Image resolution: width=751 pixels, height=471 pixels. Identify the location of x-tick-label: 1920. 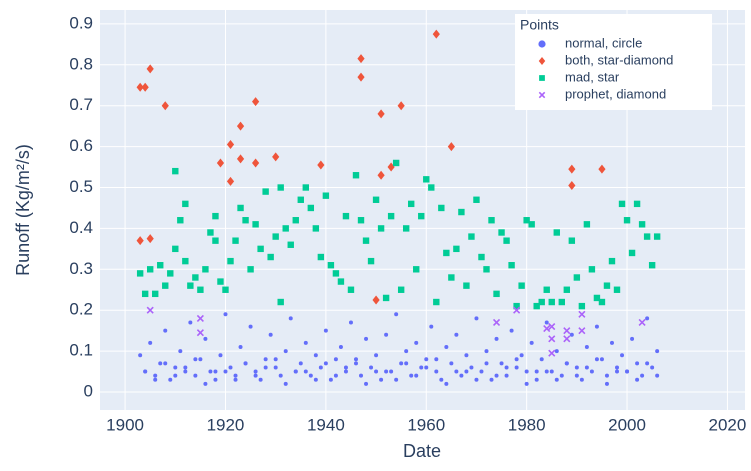
(226, 424).